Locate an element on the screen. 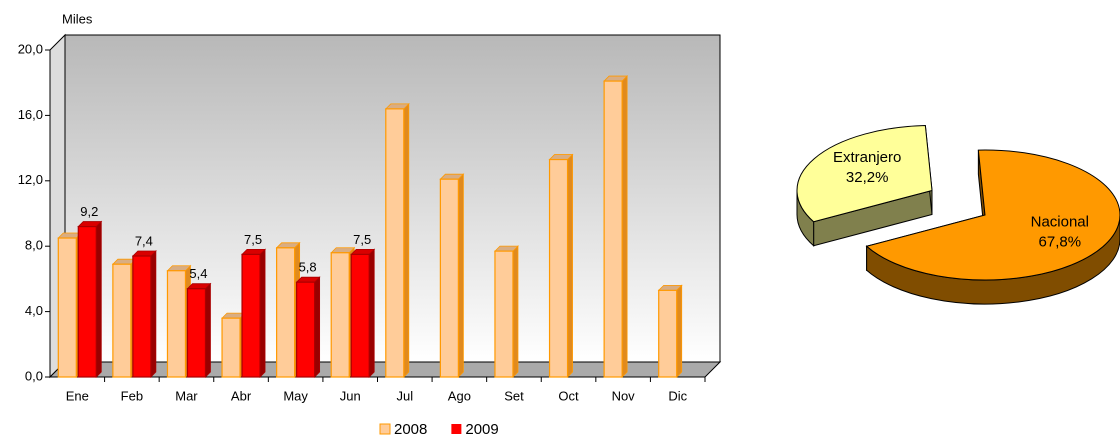 Image resolution: width=1120 pixels, height=444 pixels. legend-label: 2009 is located at coordinates (481, 429).